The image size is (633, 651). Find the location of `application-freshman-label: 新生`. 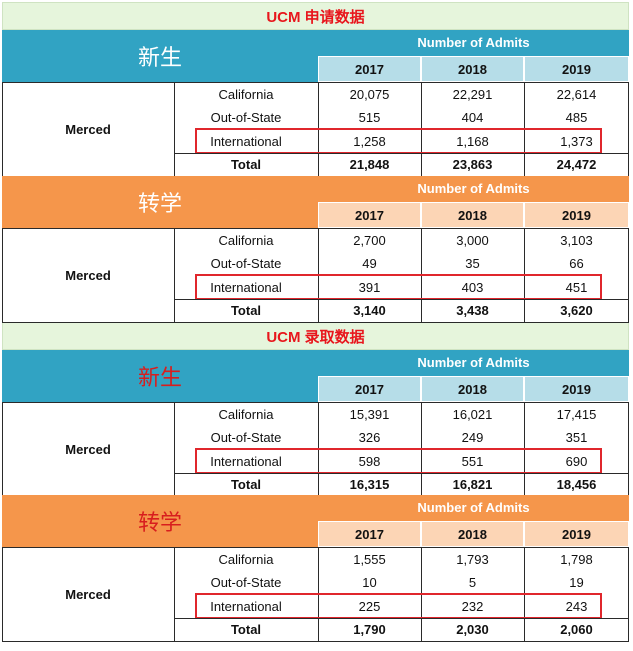

application-freshman-label: 新生 is located at coordinates (159, 57).